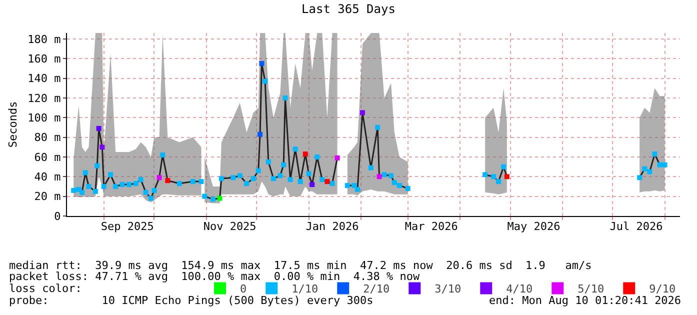 The image size is (697, 315). What do you see at coordinates (45, 98) in the screenshot?
I see `y-tick-label: 120 m` at bounding box center [45, 98].